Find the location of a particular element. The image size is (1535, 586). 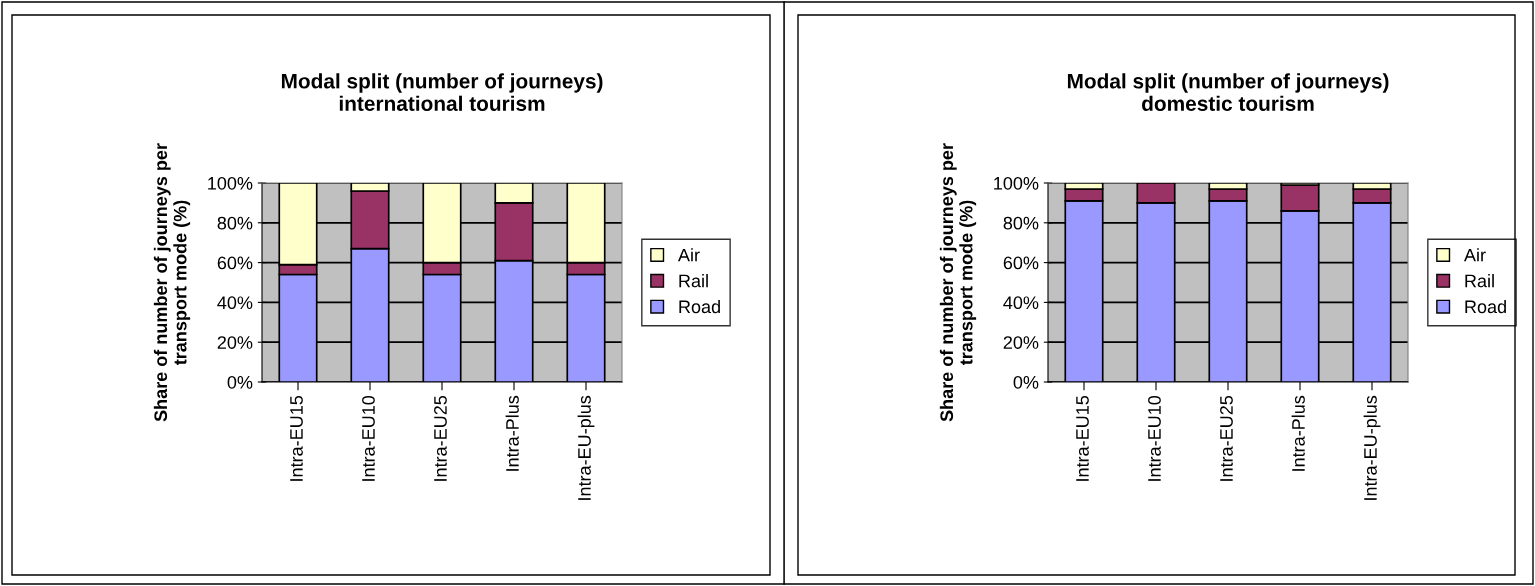

chart-title: Modal split (number of journeys) domestic tourism is located at coordinates (1228, 92).